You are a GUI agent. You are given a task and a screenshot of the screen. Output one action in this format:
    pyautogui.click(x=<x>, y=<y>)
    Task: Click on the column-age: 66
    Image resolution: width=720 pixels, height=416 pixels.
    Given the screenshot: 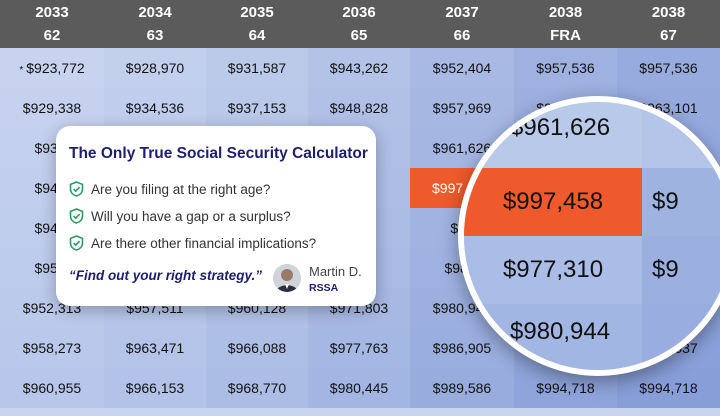 What is the action you would take?
    pyautogui.click(x=462, y=35)
    